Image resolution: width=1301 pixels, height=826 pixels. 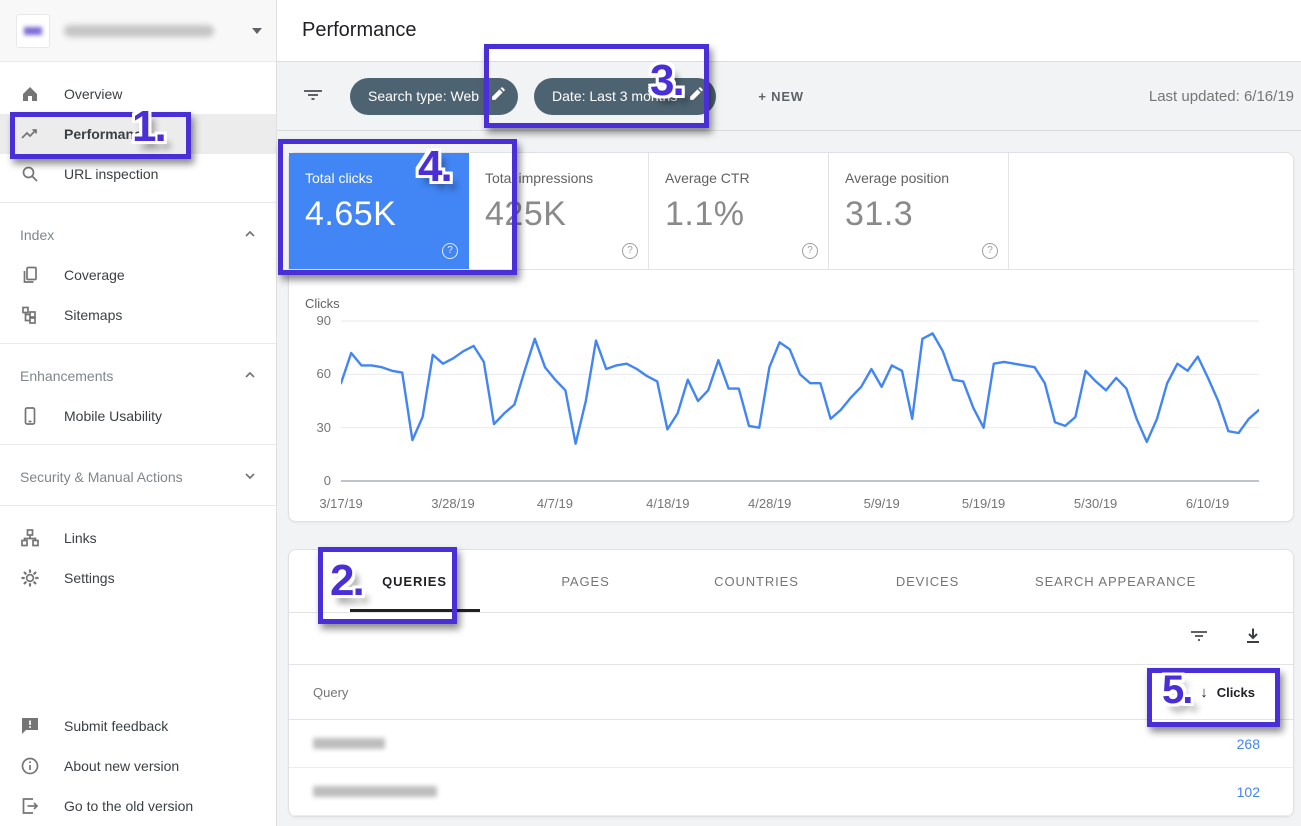 What do you see at coordinates (138, 477) in the screenshot?
I see `section-header-security-manual-actions: Security & Manual Actions` at bounding box center [138, 477].